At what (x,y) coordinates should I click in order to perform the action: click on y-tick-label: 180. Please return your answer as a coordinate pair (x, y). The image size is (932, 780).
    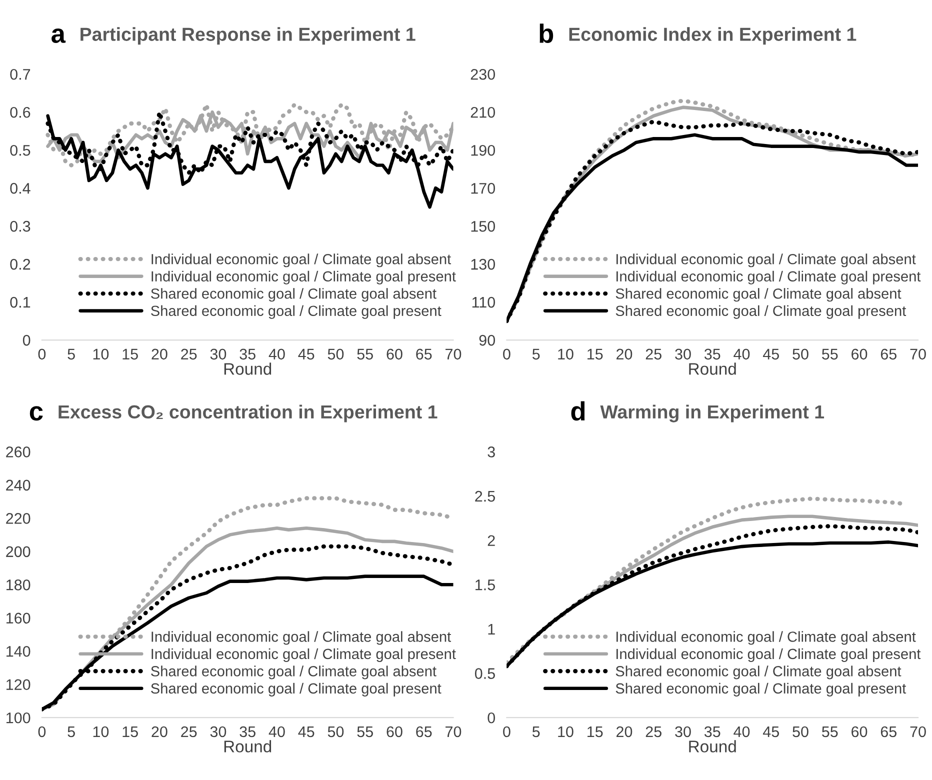
    Looking at the image, I should click on (18, 585).